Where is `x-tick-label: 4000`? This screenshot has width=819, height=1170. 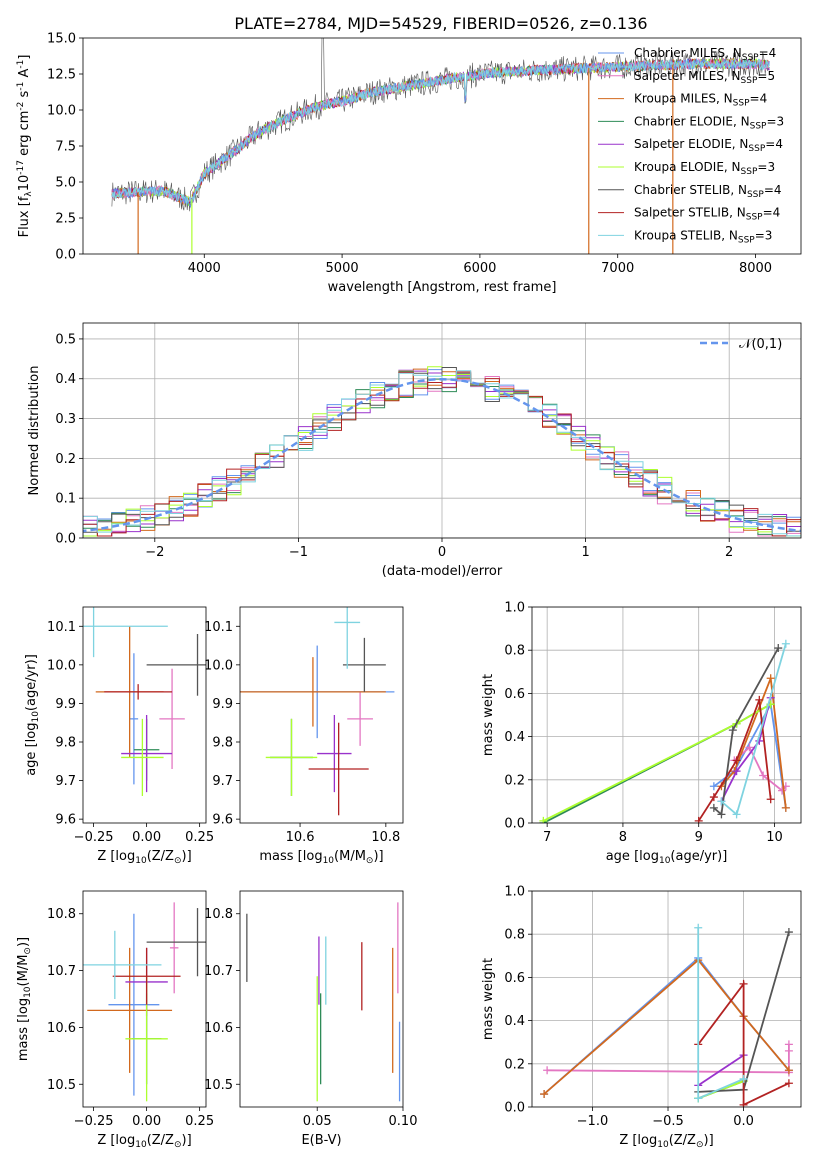
x-tick-label: 4000 is located at coordinates (204, 268).